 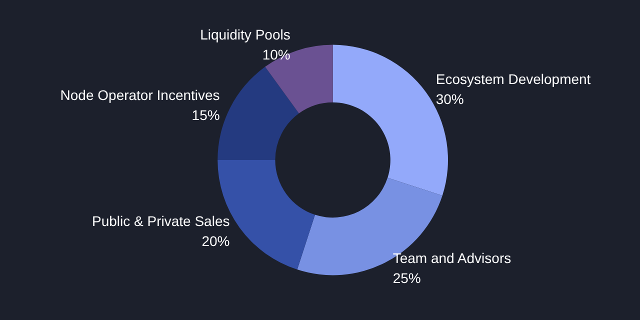 What do you see at coordinates (140, 94) in the screenshot?
I see `slice-label: Node Operator Incentives` at bounding box center [140, 94].